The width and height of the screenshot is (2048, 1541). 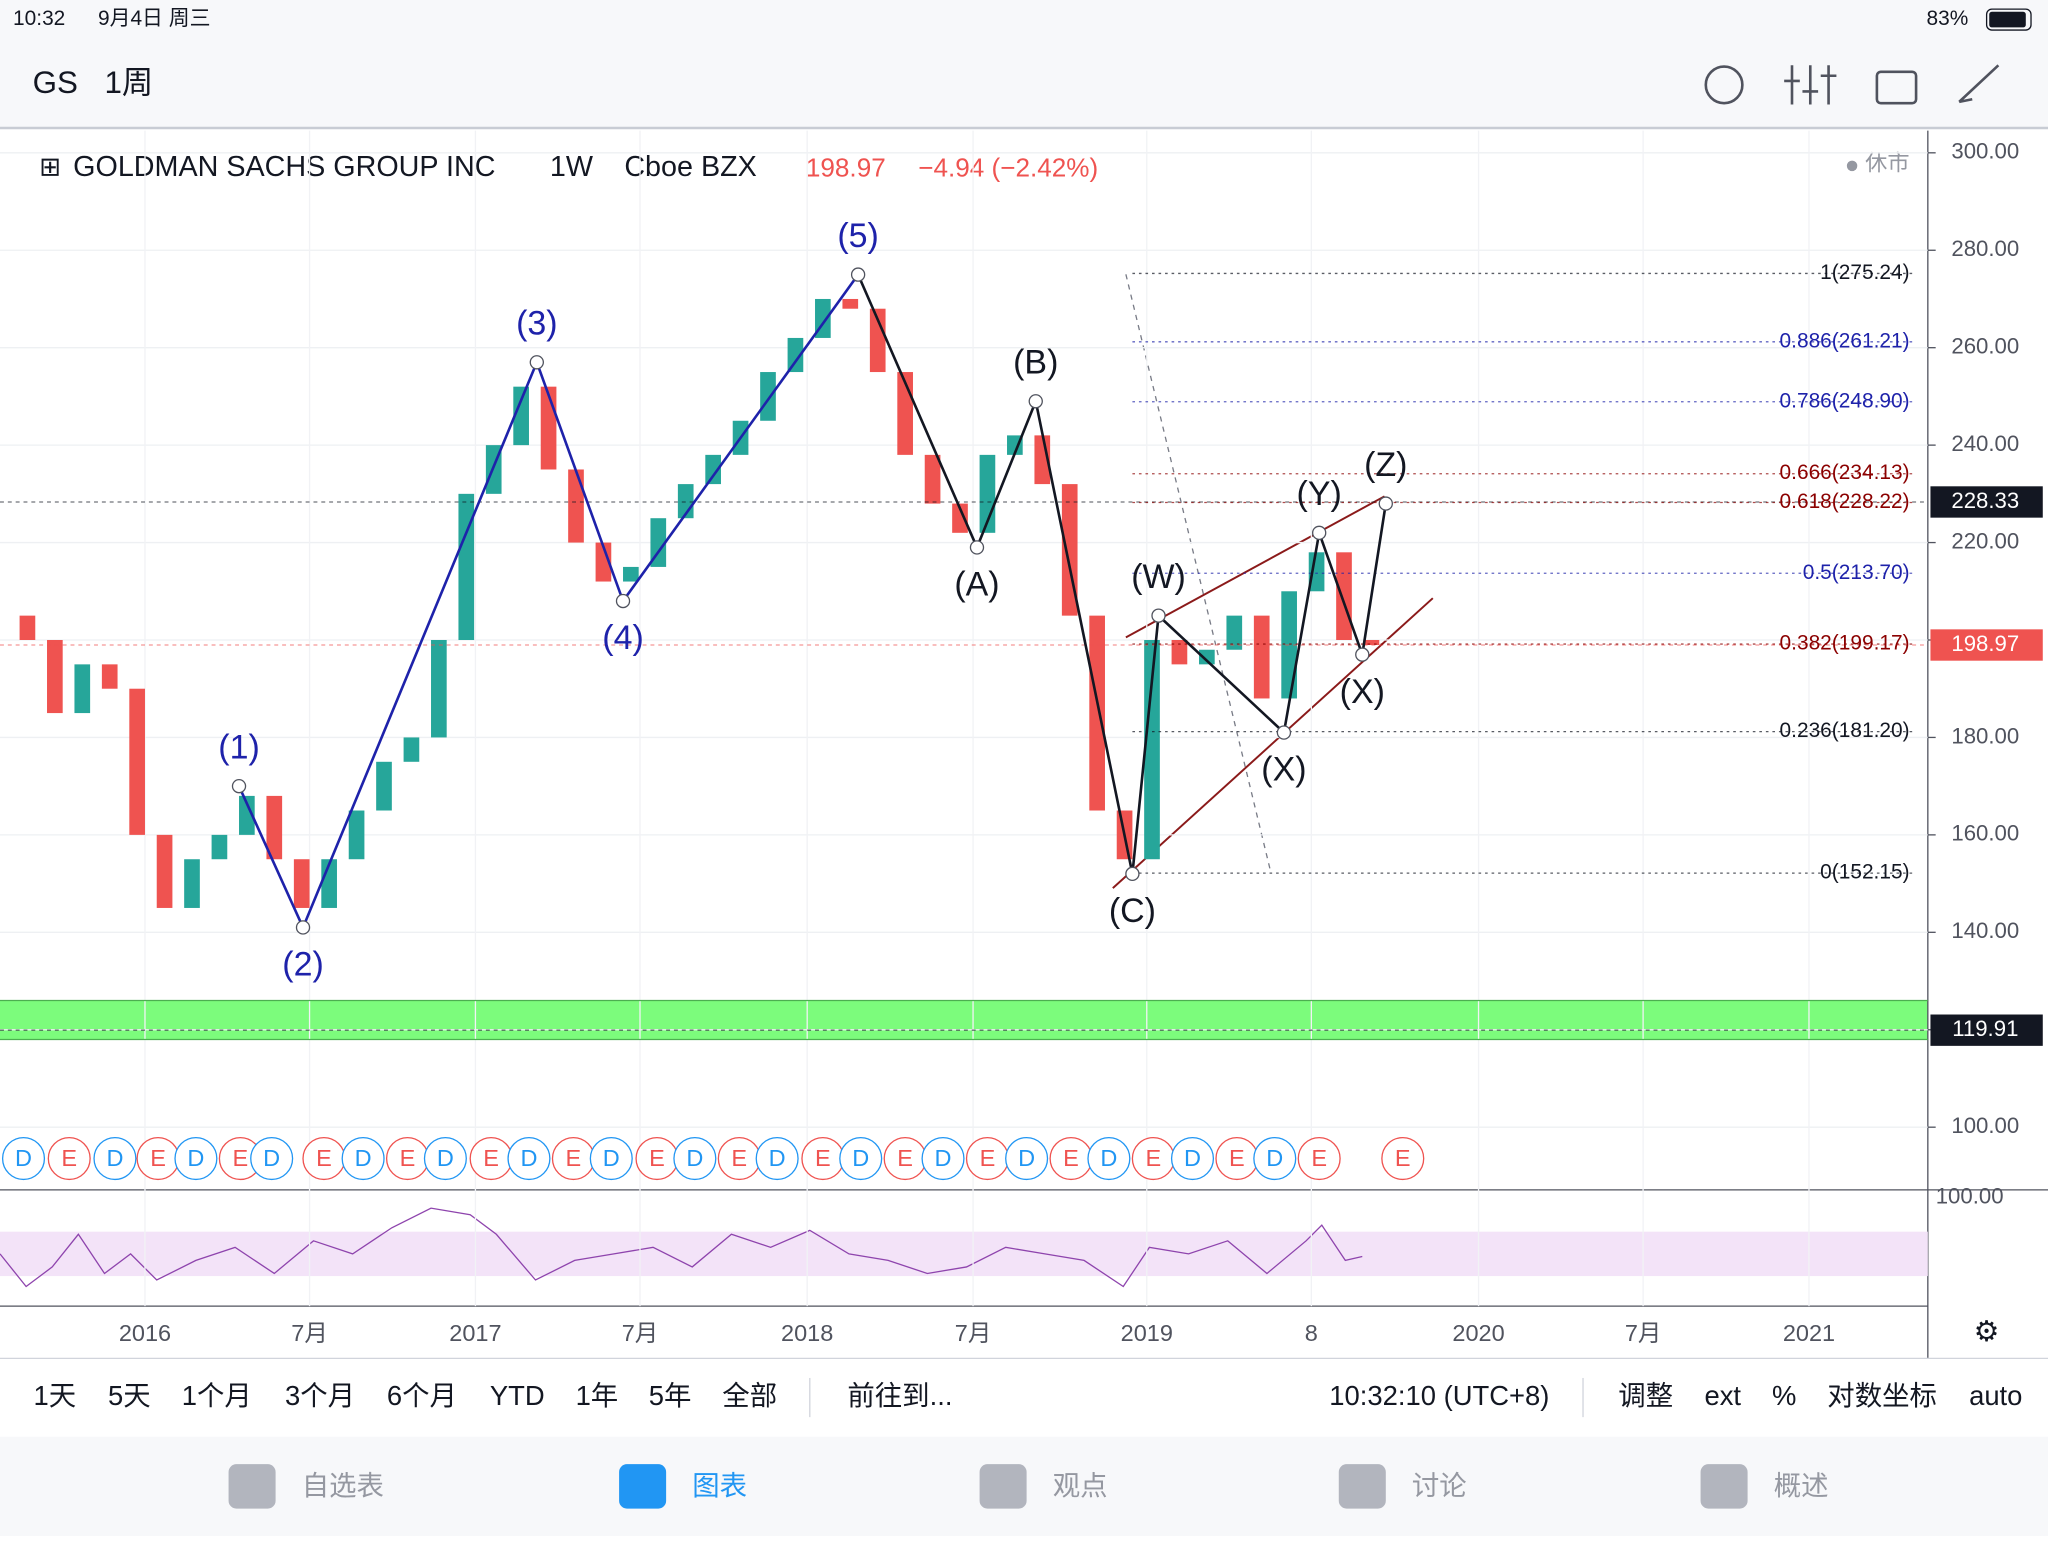 What do you see at coordinates (1439, 1485) in the screenshot?
I see `tab-label: 讨论` at bounding box center [1439, 1485].